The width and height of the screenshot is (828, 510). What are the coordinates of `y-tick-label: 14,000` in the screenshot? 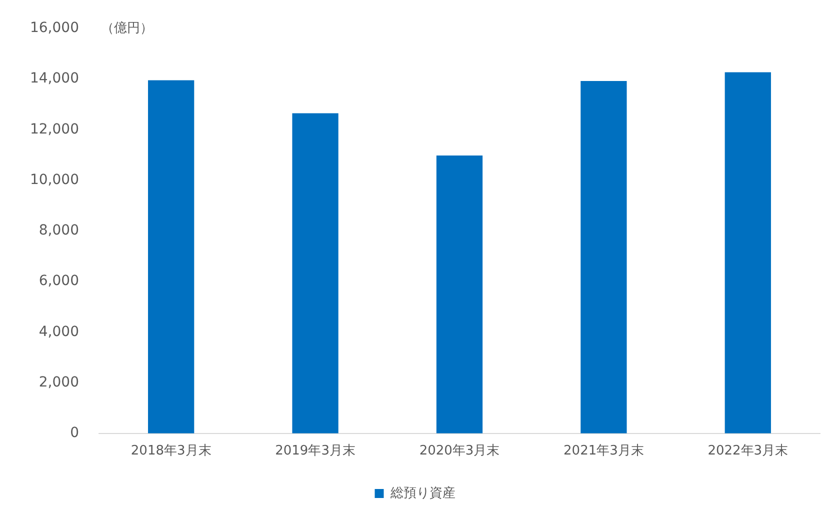 It's located at (54, 78).